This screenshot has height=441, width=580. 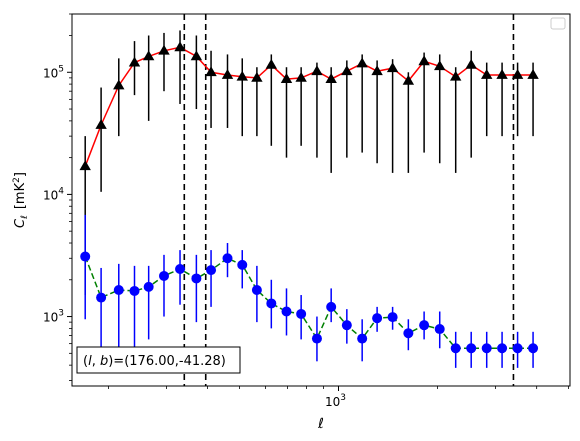 I want to click on x-axis-label: ℓ, so click(x=320, y=424).